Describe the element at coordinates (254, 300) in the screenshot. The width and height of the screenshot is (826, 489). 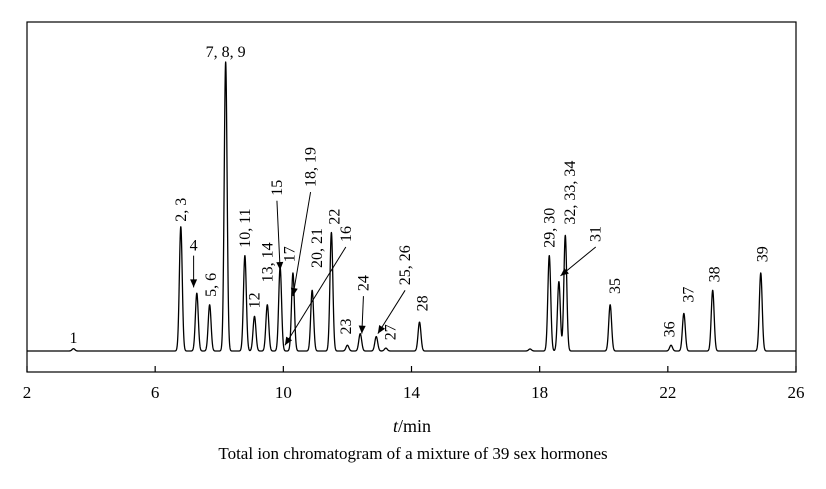
I see `peak-label: 12` at that location.